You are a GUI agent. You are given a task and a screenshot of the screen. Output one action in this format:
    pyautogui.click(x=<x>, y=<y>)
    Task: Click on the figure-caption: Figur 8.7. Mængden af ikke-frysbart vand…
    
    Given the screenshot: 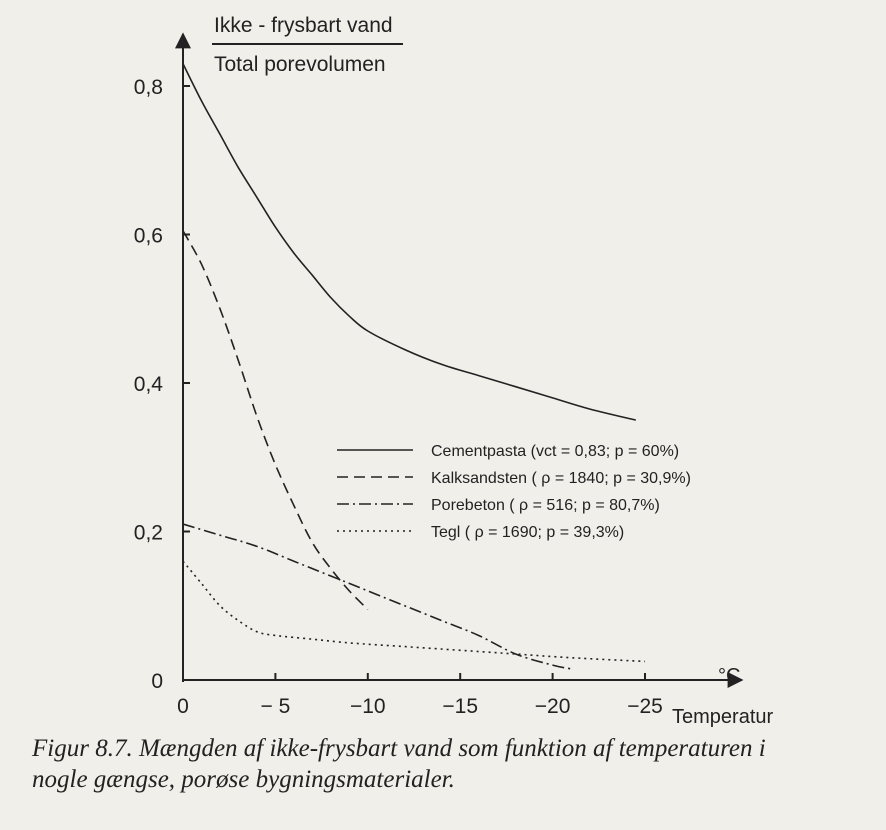 What is the action you would take?
    pyautogui.click(x=452, y=764)
    